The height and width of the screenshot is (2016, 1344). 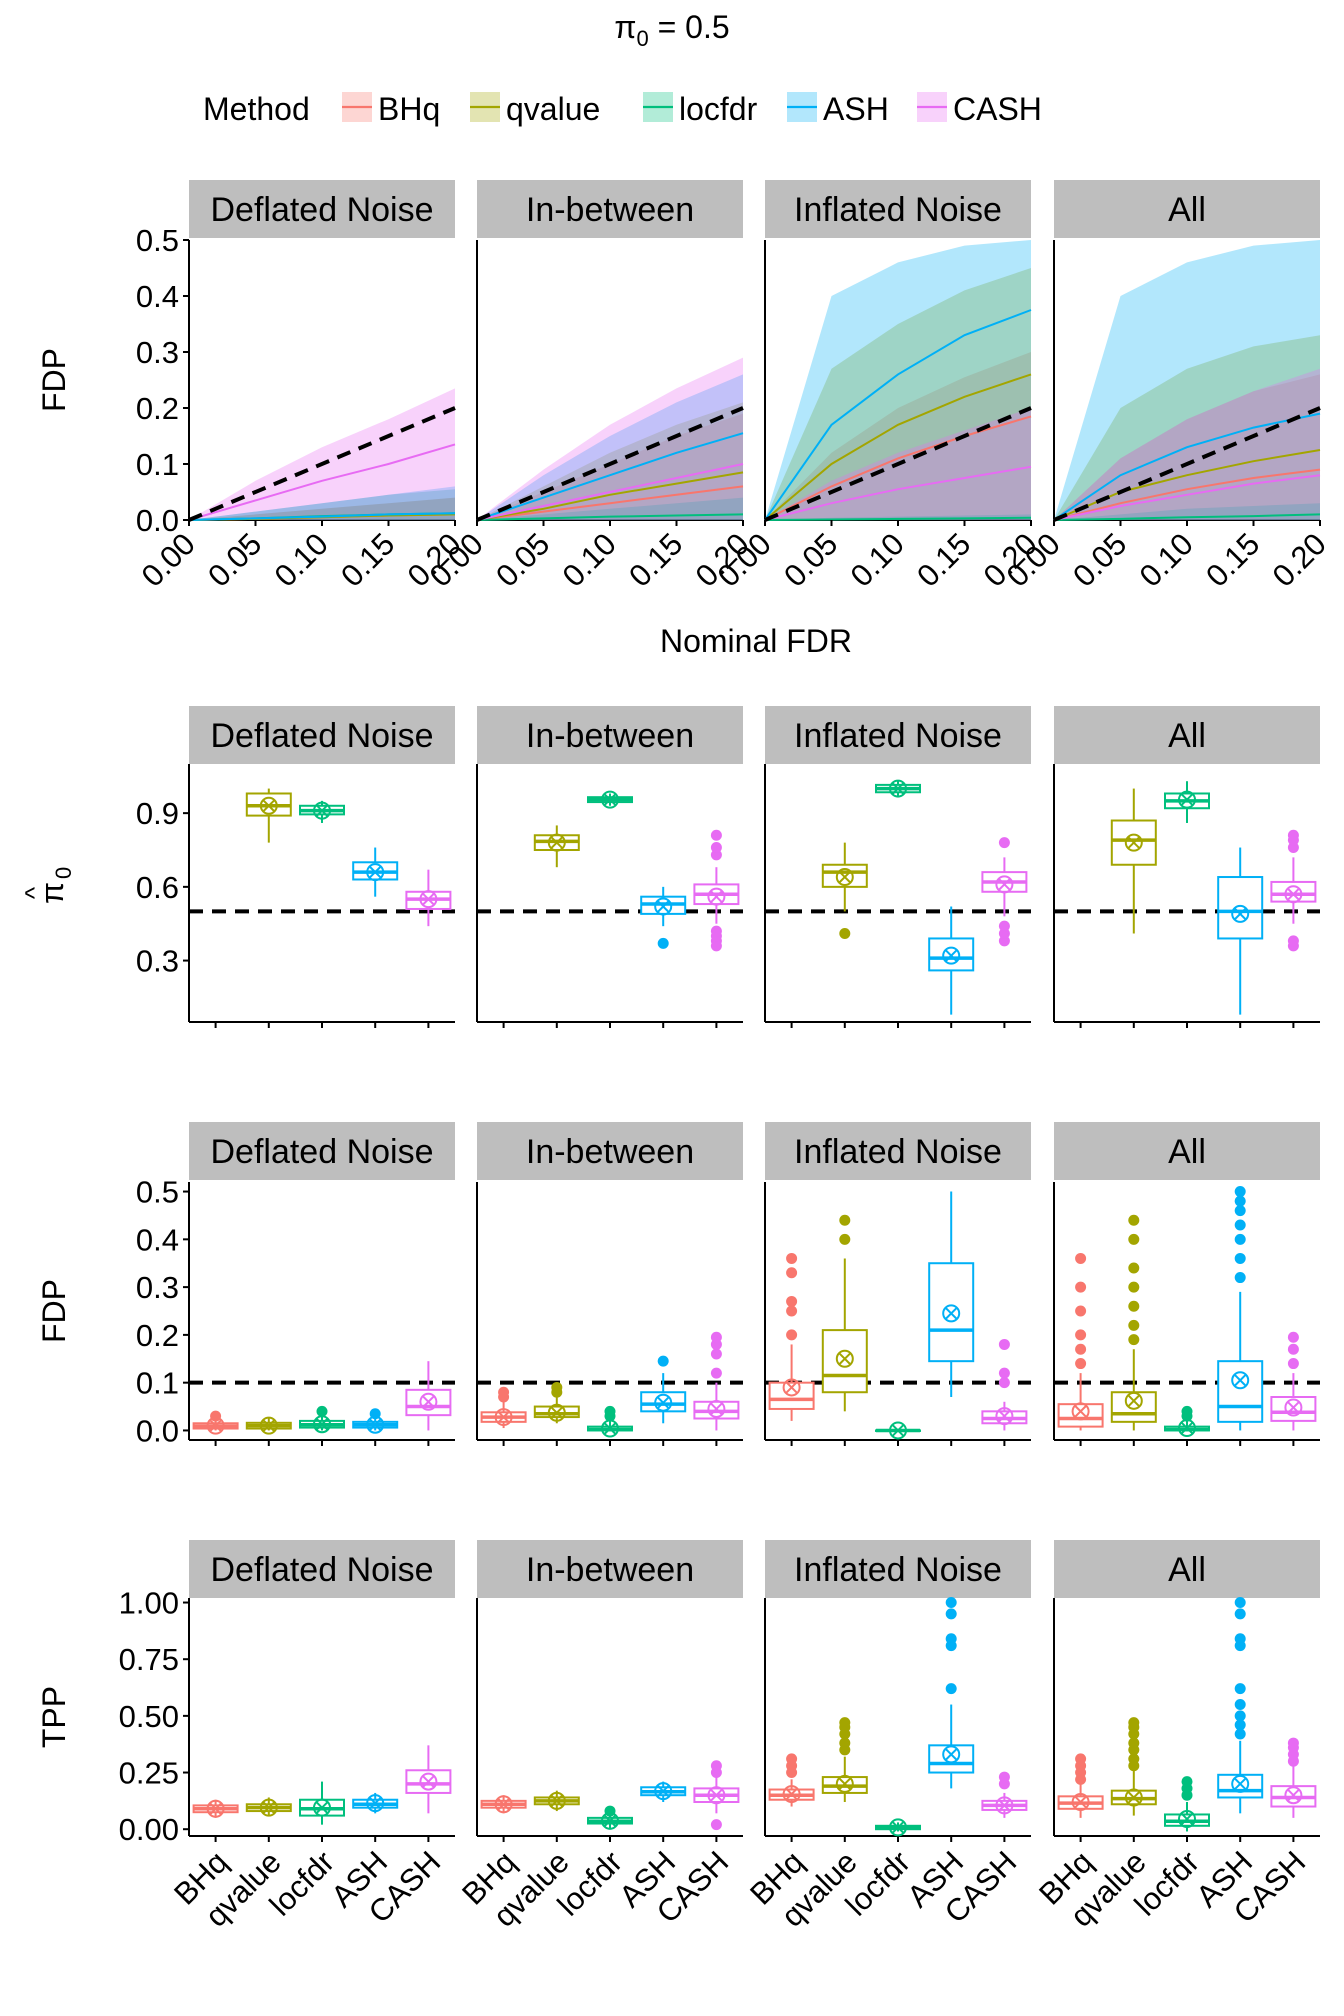 I want to click on fdp-band-locfdr, so click(x=322, y=504).